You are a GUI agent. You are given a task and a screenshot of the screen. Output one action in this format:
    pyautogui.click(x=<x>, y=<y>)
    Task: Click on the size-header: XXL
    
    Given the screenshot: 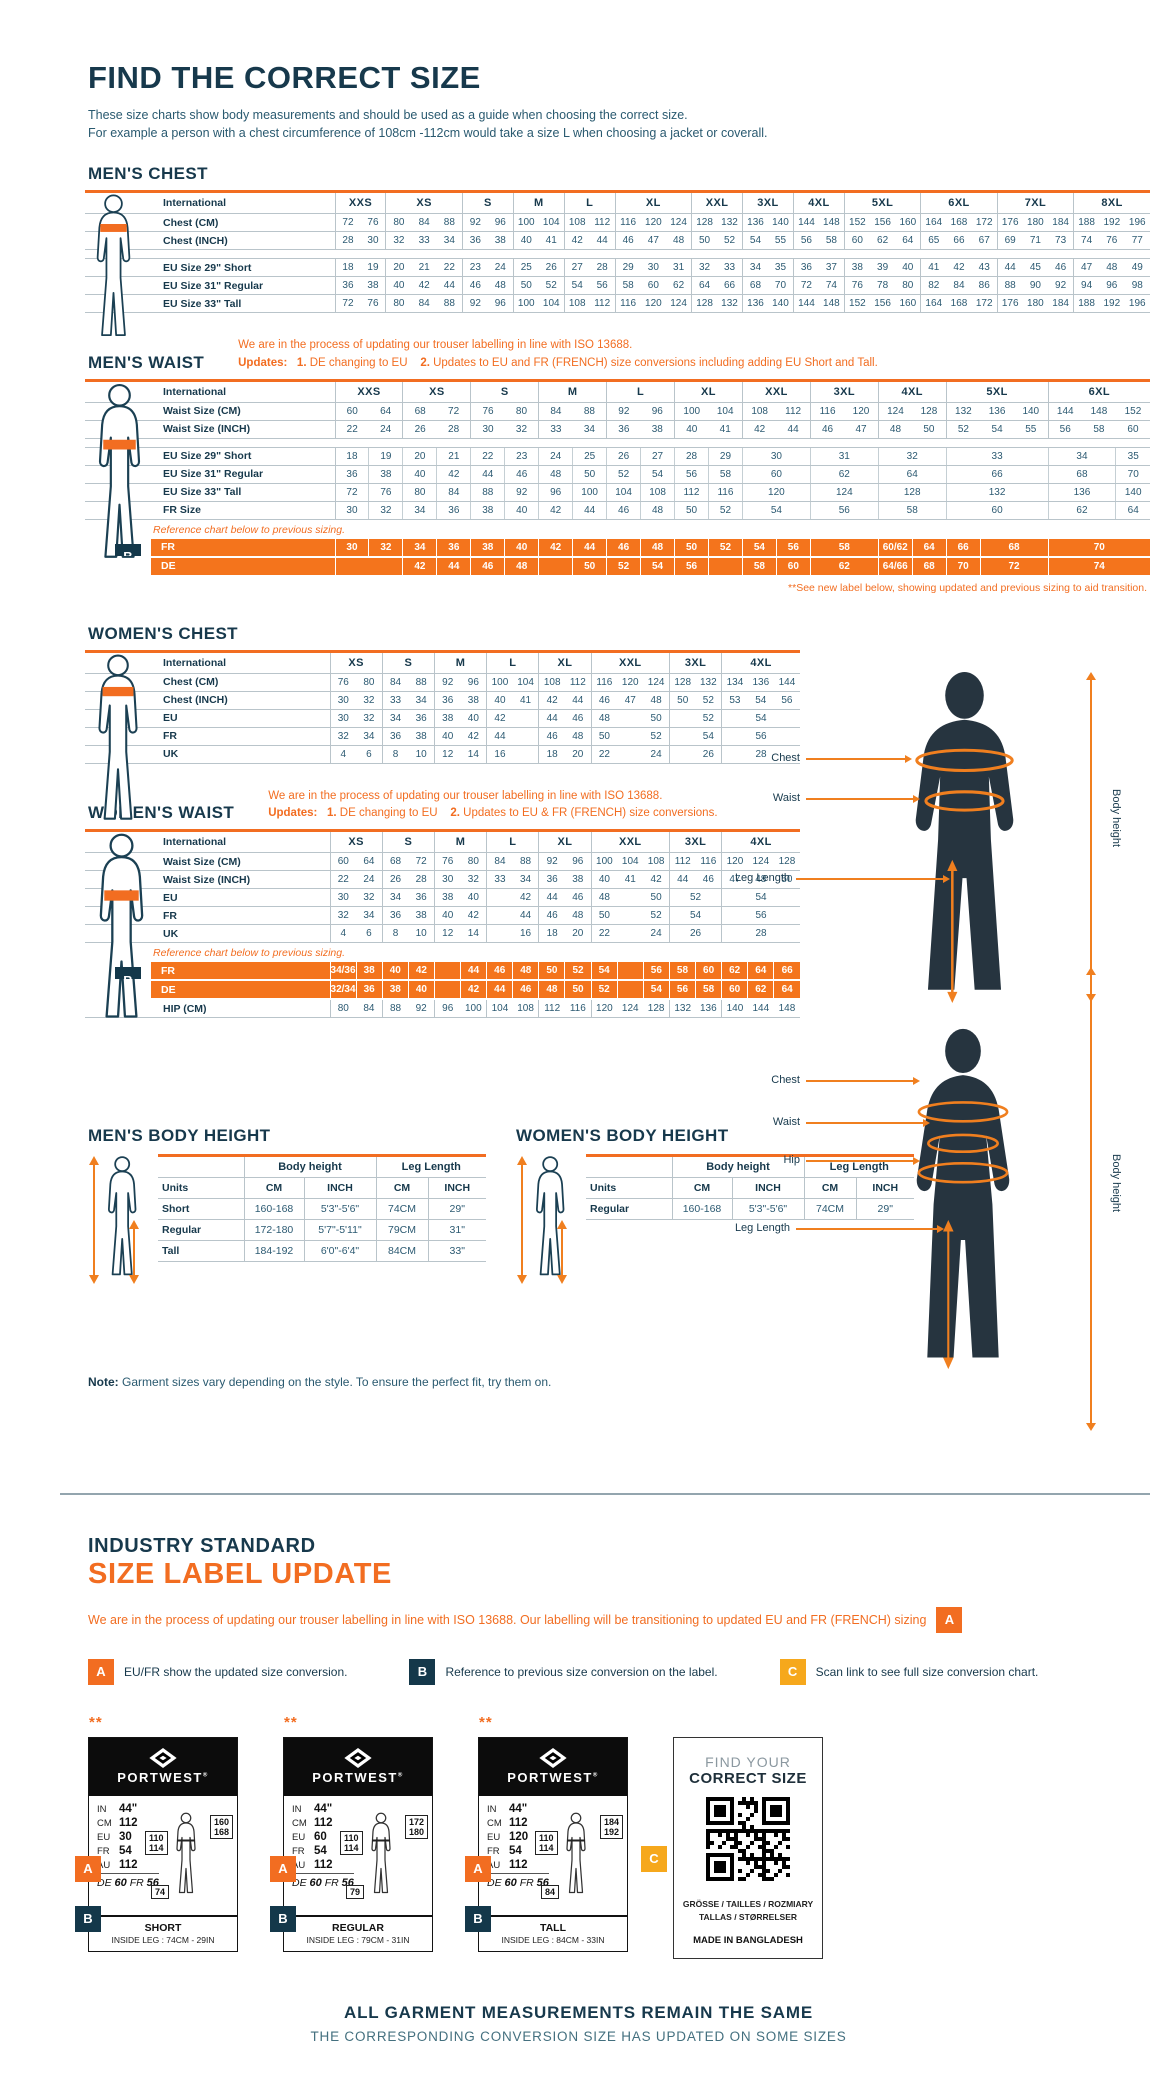 What is the action you would take?
    pyautogui.click(x=630, y=662)
    